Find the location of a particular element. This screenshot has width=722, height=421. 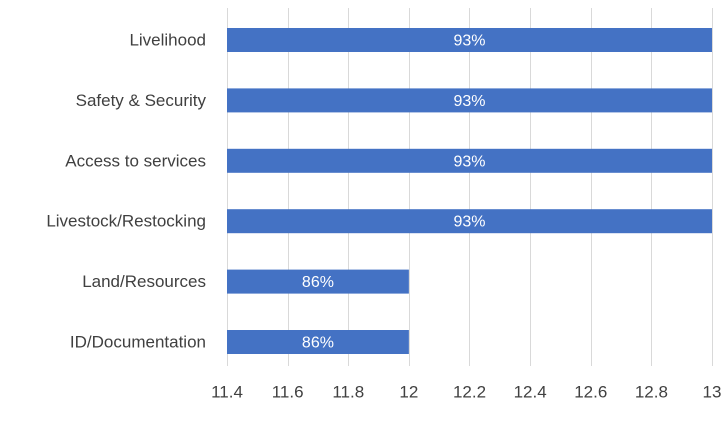

category-label: Livestock/Restocking is located at coordinates (126, 221).